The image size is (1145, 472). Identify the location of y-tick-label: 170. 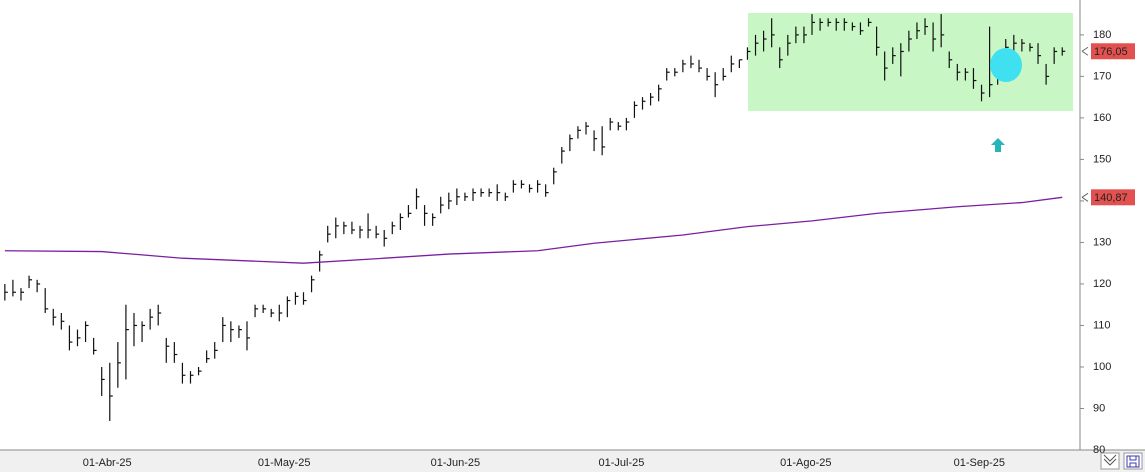
(1102, 76).